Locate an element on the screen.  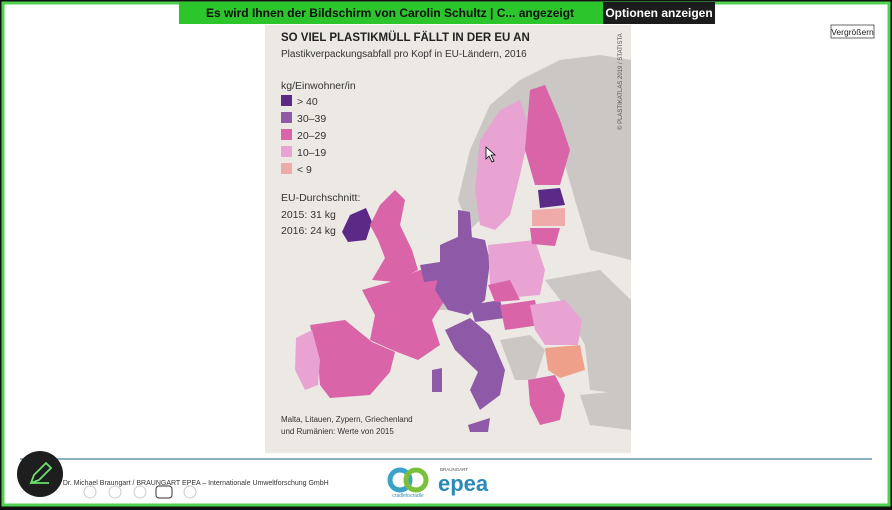
spain is located at coordinates (352, 359).